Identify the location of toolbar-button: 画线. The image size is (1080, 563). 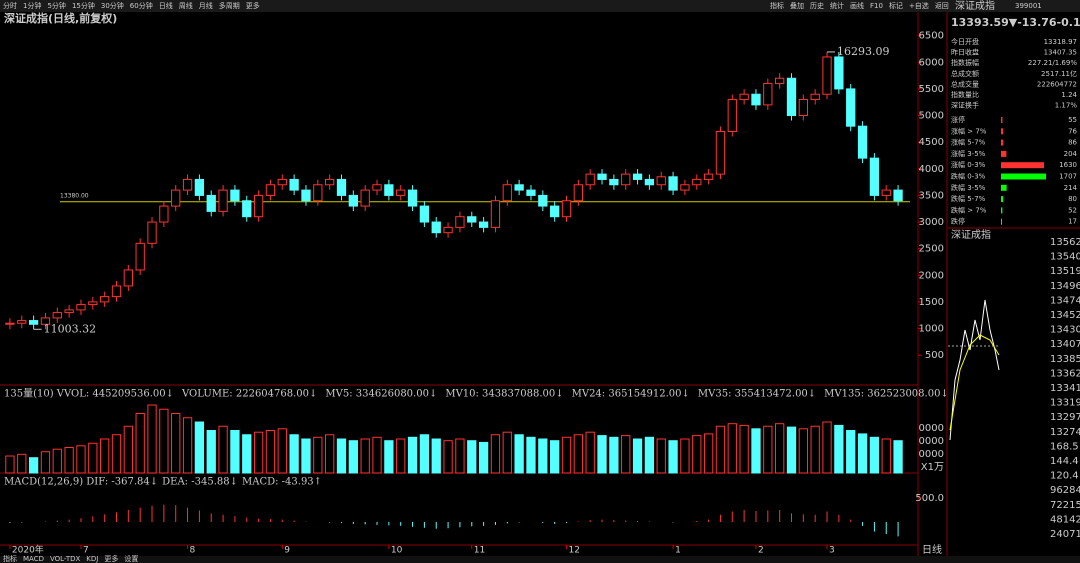
(857, 5).